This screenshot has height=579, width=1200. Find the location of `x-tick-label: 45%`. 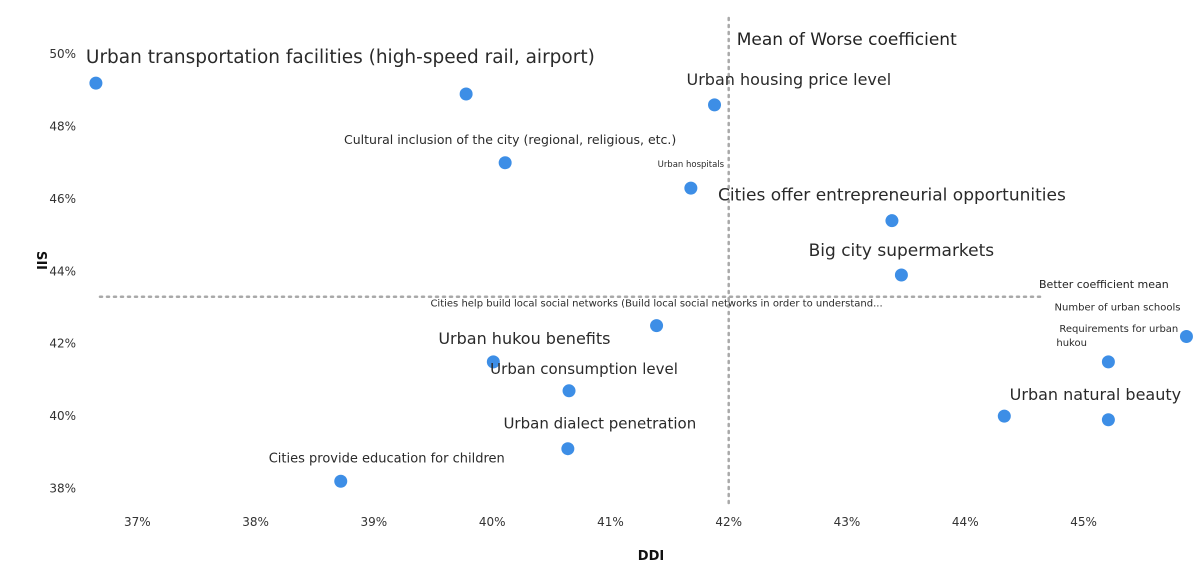

x-tick-label: 45% is located at coordinates (1083, 522).